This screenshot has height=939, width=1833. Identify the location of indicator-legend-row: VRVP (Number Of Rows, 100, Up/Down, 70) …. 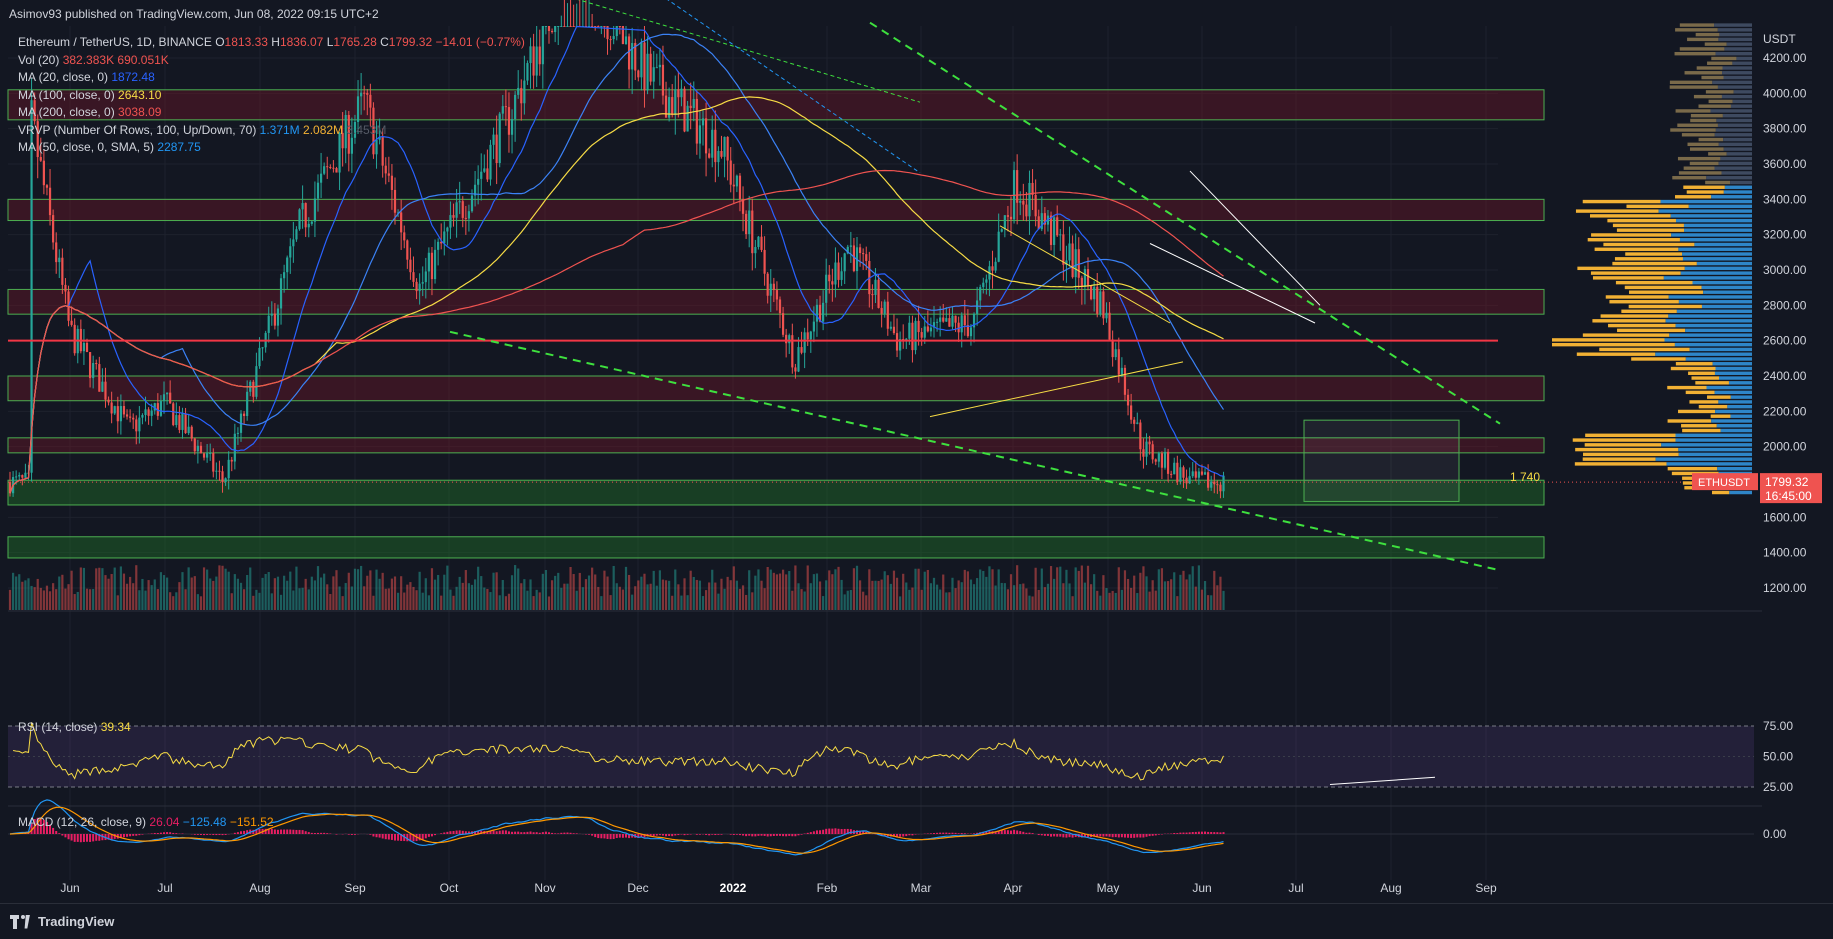
(271, 131).